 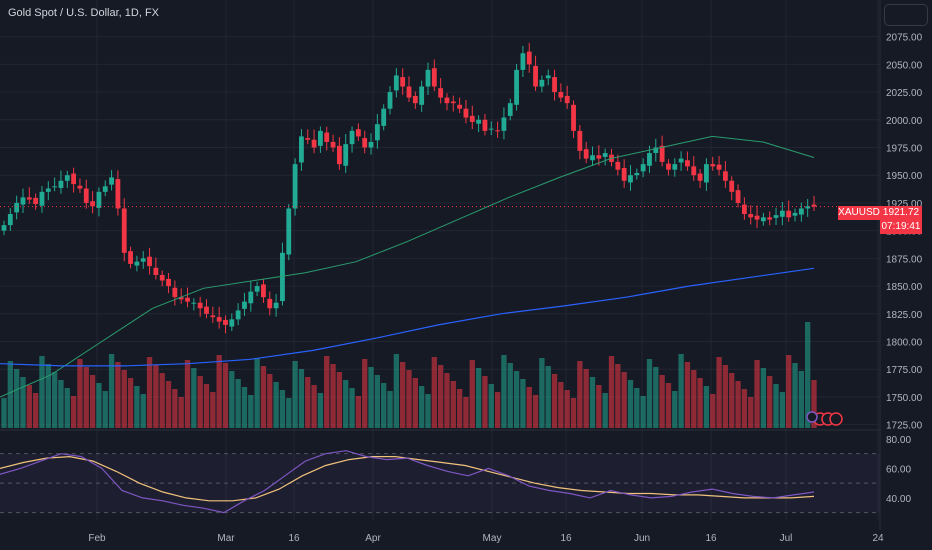 What do you see at coordinates (859, 213) in the screenshot?
I see `symbol-tag: XAUUSD` at bounding box center [859, 213].